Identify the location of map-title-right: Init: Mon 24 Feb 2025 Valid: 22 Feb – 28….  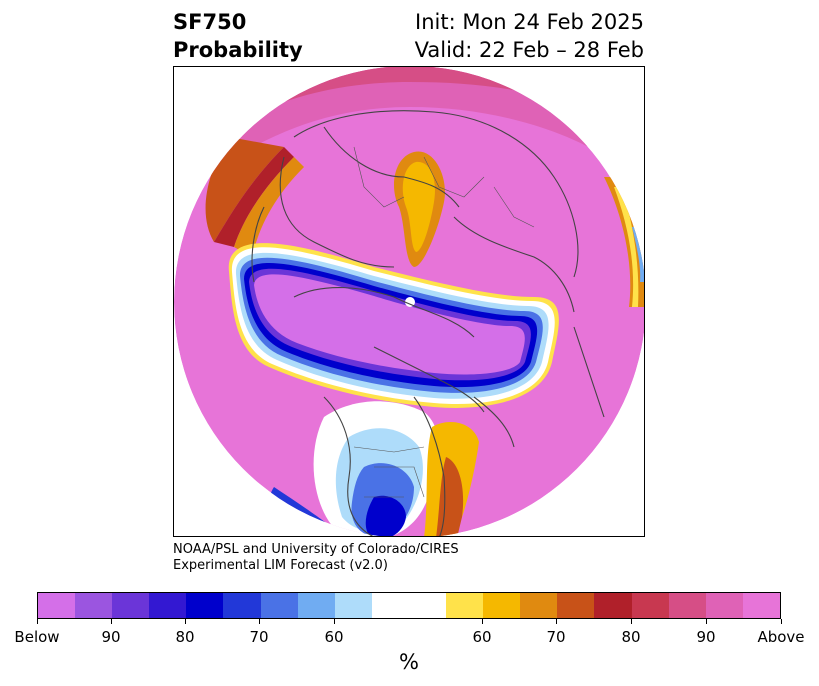
(529, 36).